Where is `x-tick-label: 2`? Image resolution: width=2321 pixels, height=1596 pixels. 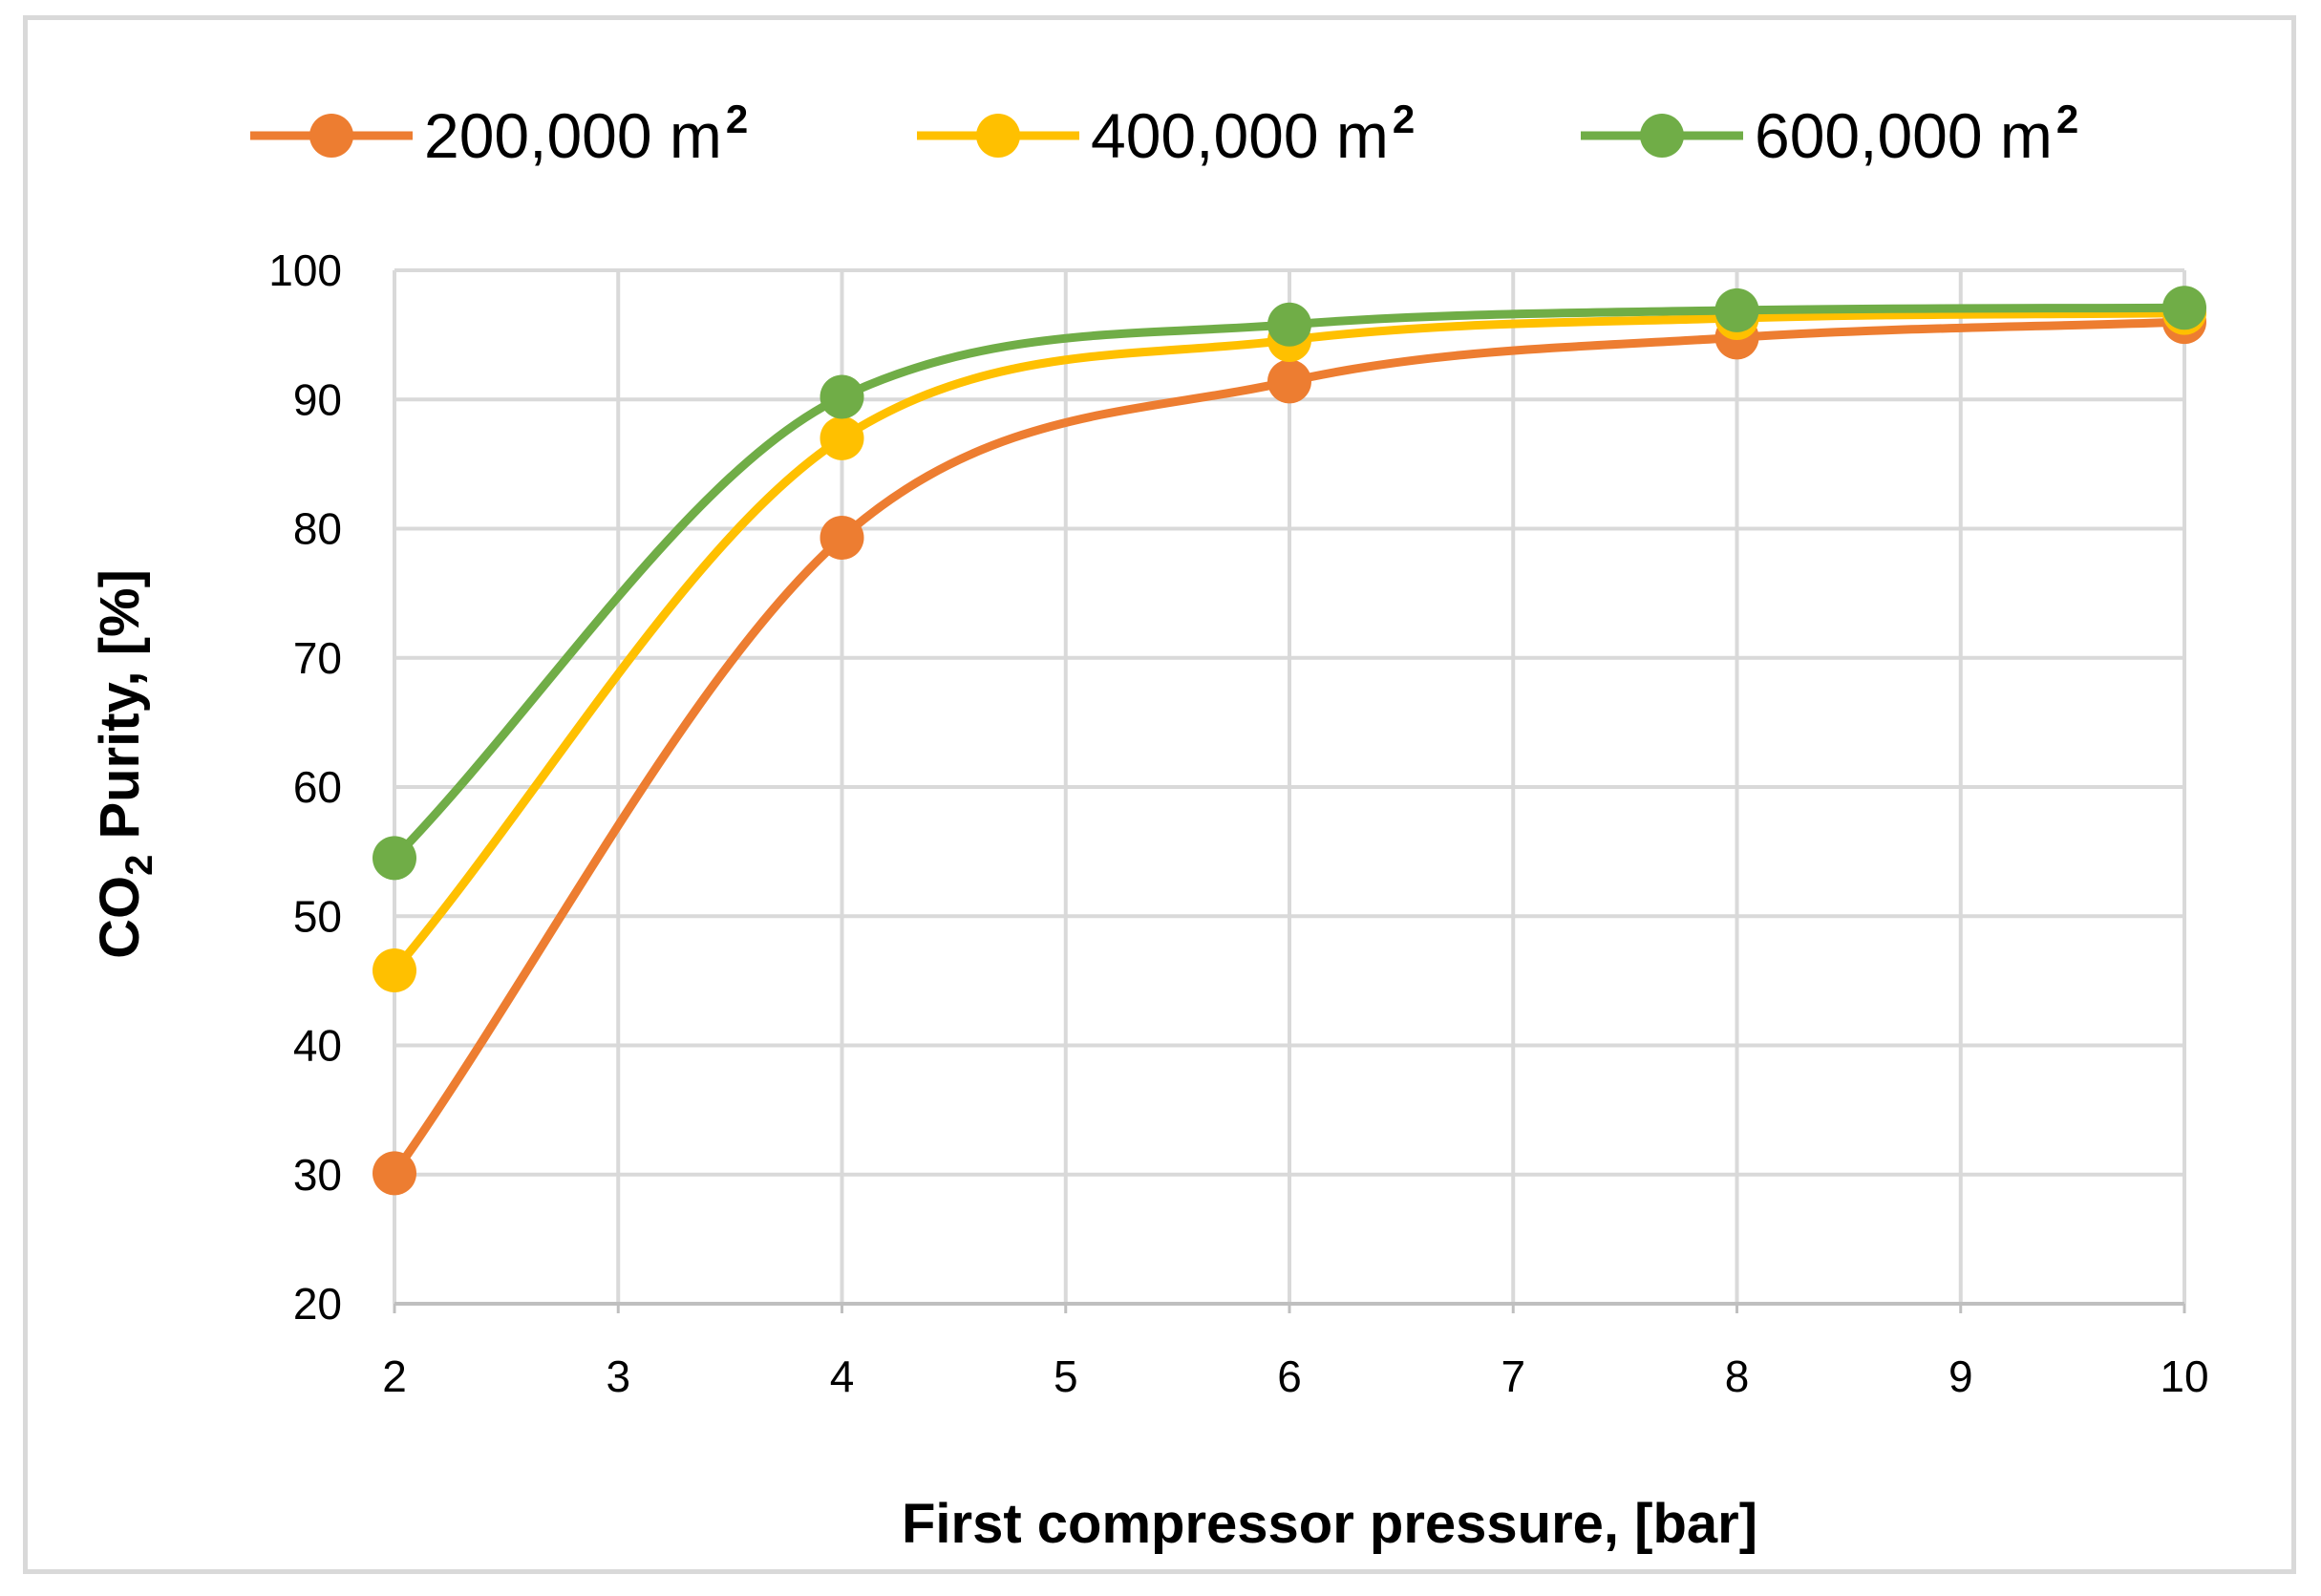
x-tick-label: 2 is located at coordinates (395, 1376).